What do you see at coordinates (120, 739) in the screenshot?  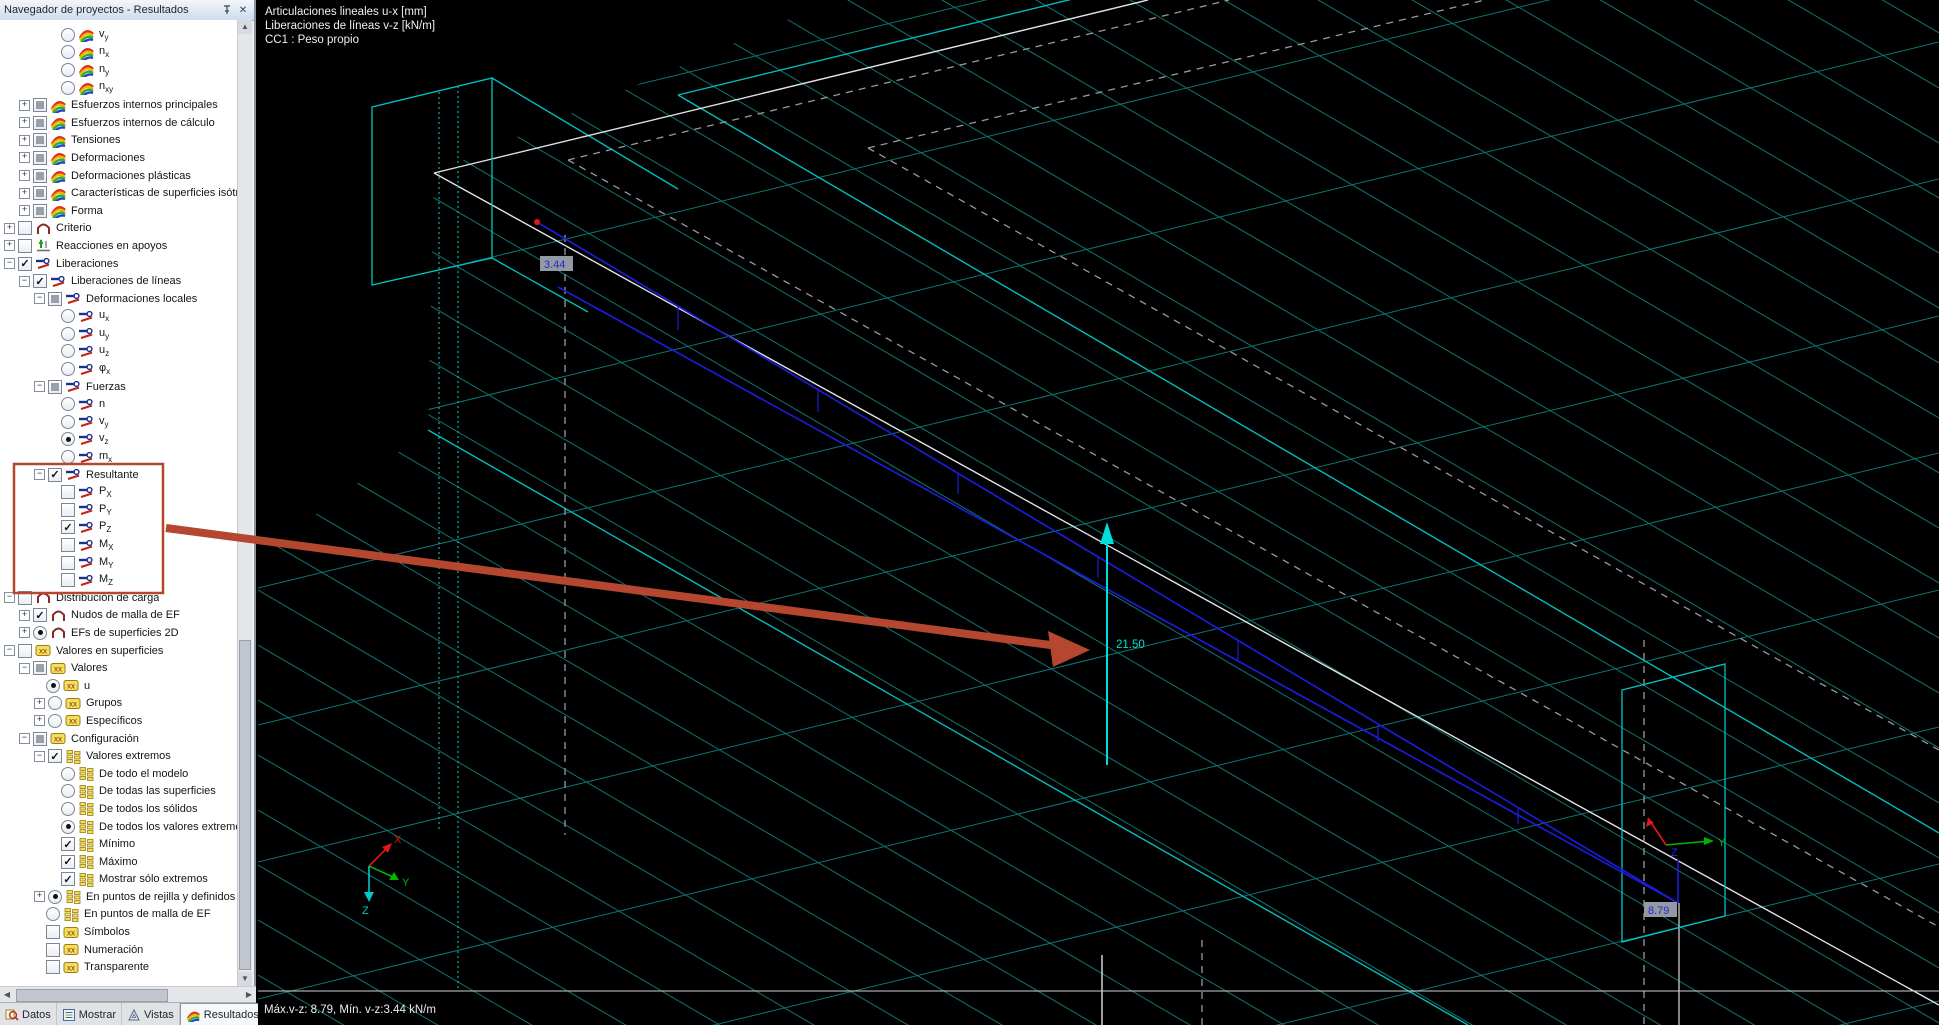 I see `tree-row: − xx Configuración` at bounding box center [120, 739].